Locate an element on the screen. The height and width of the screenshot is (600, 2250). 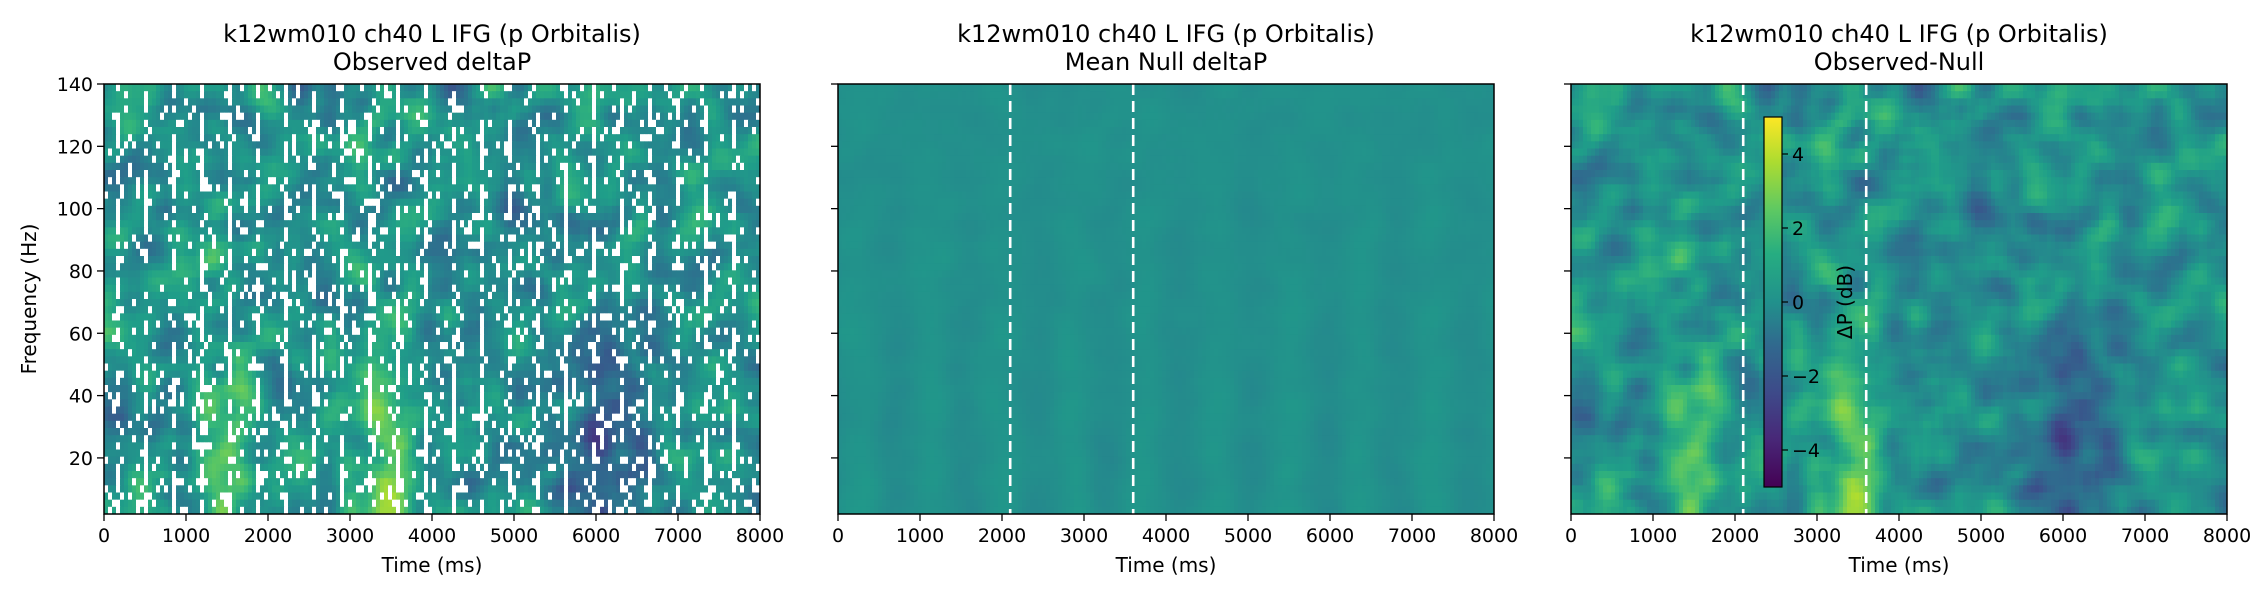
colorbar-gradient is located at coordinates (1773, 302).